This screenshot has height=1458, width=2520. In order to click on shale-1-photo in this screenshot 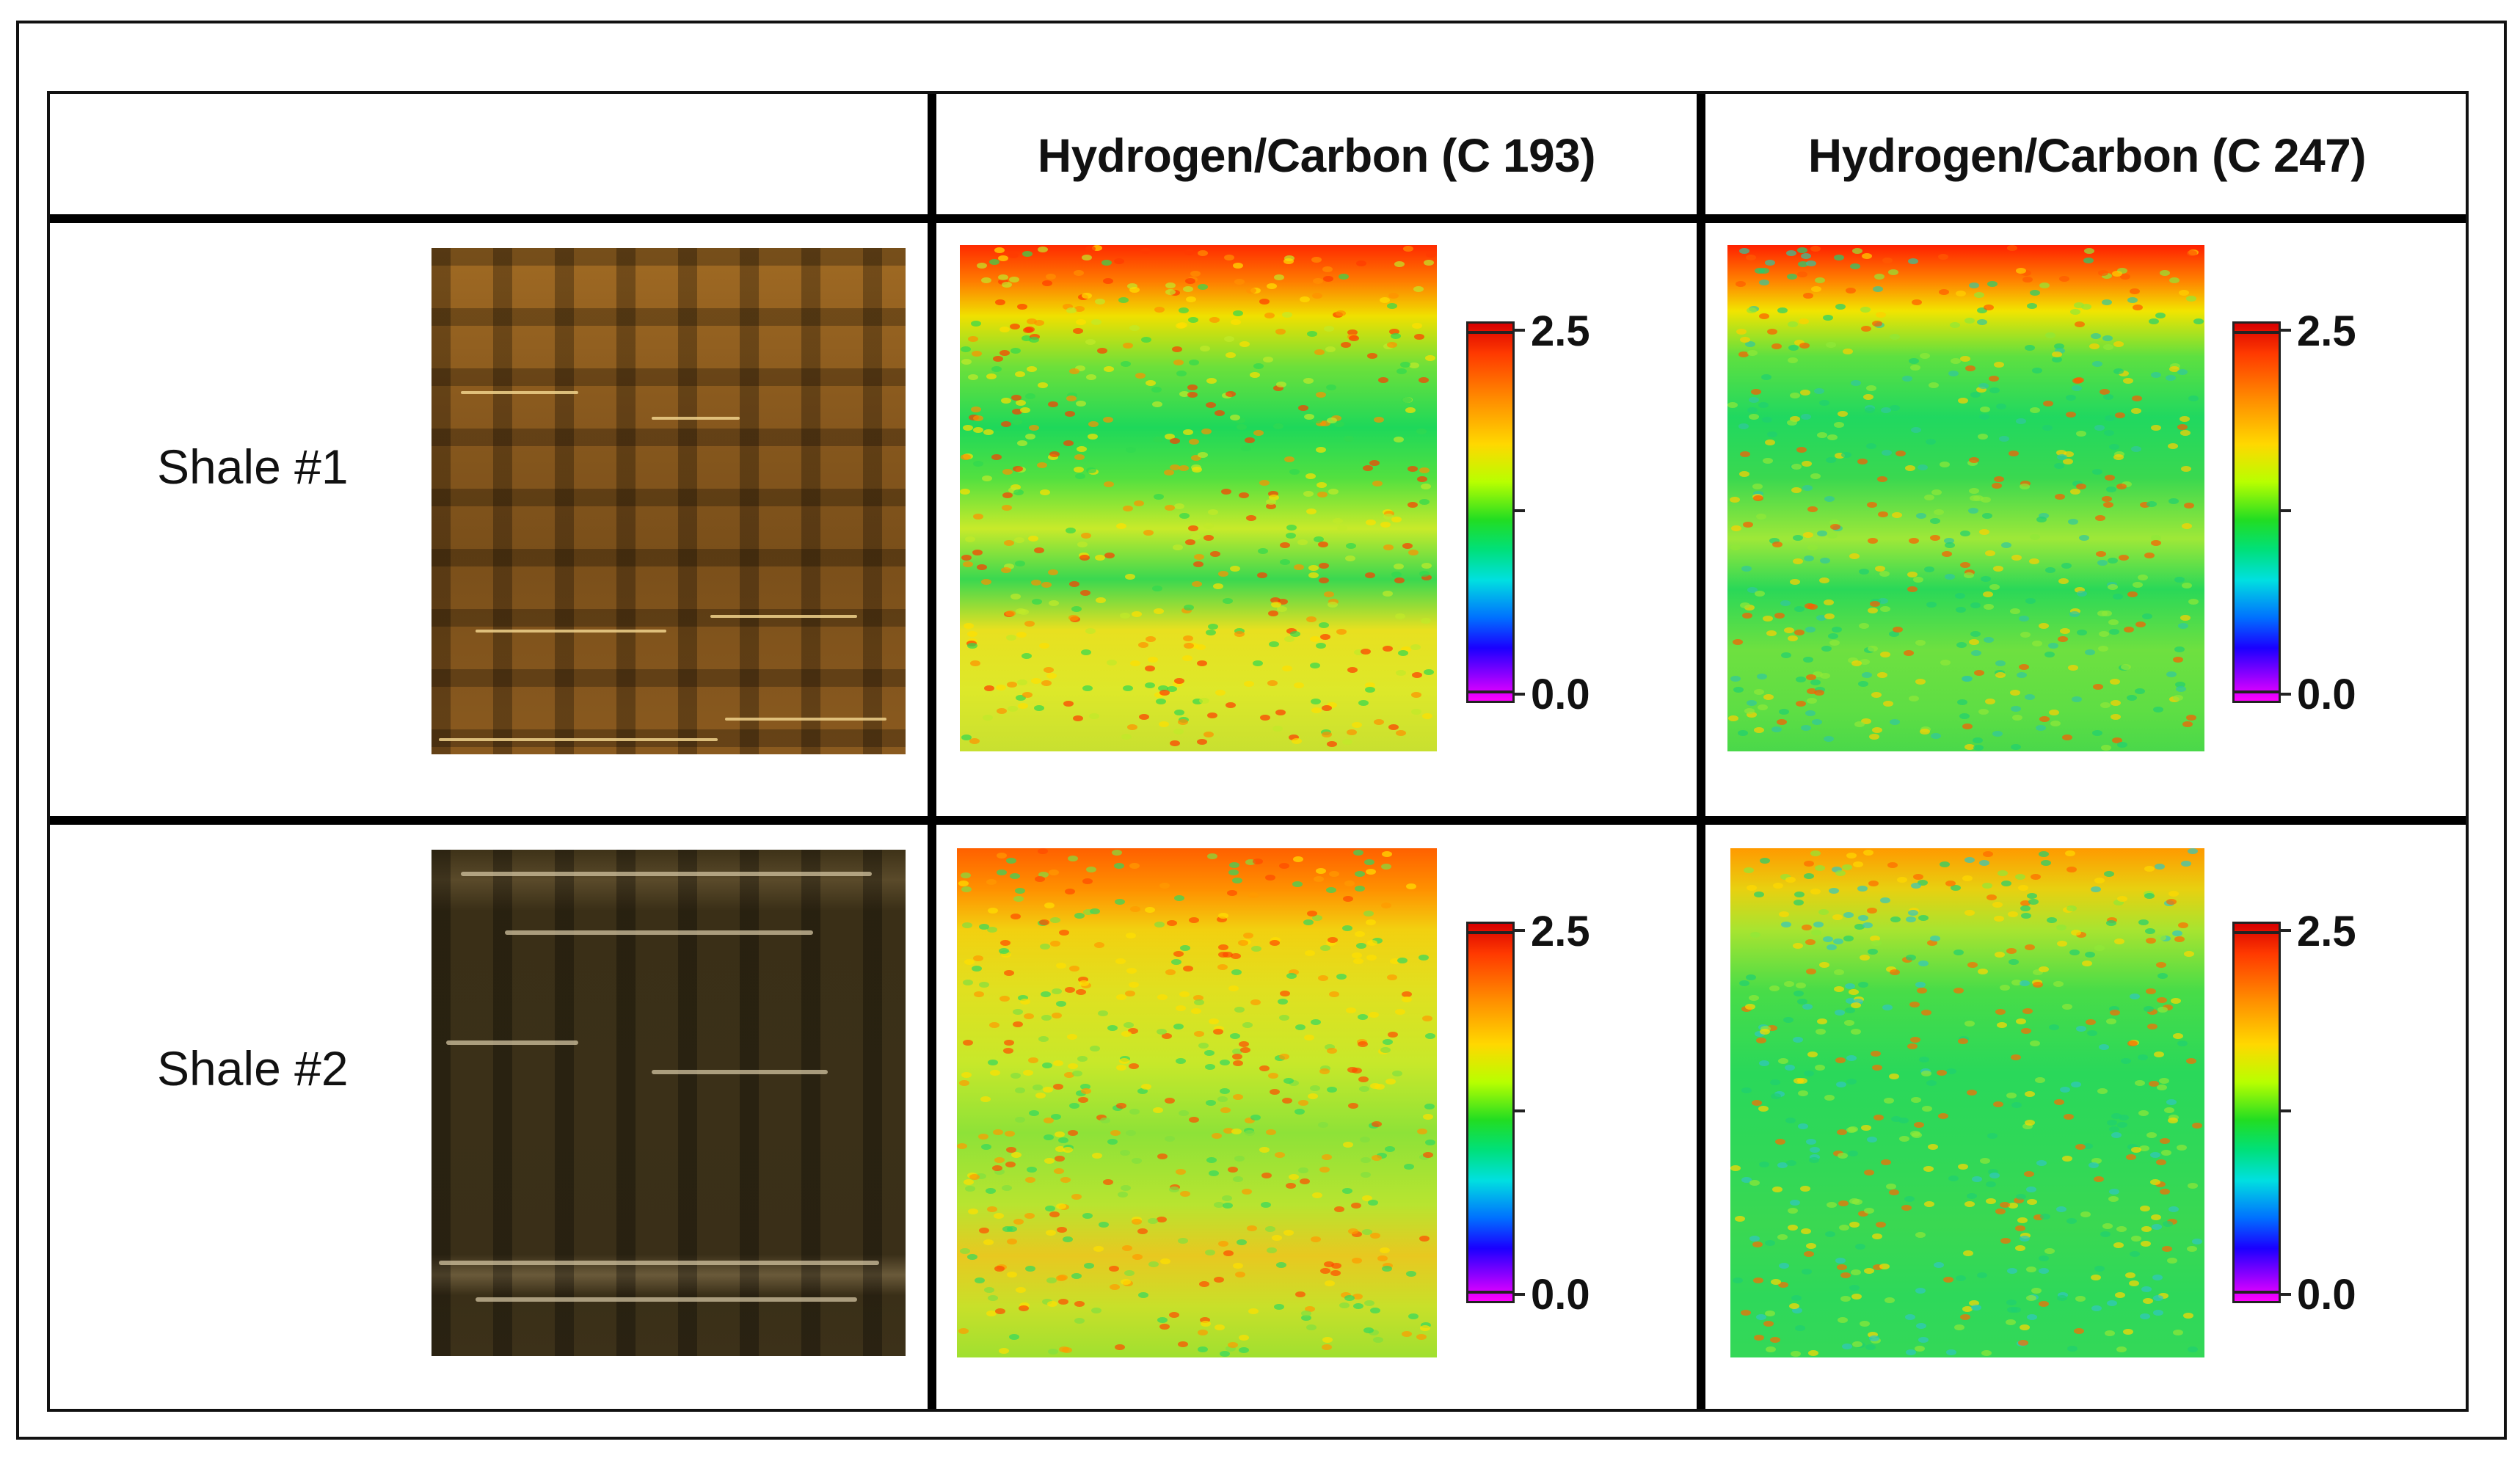, I will do `click(668, 501)`.